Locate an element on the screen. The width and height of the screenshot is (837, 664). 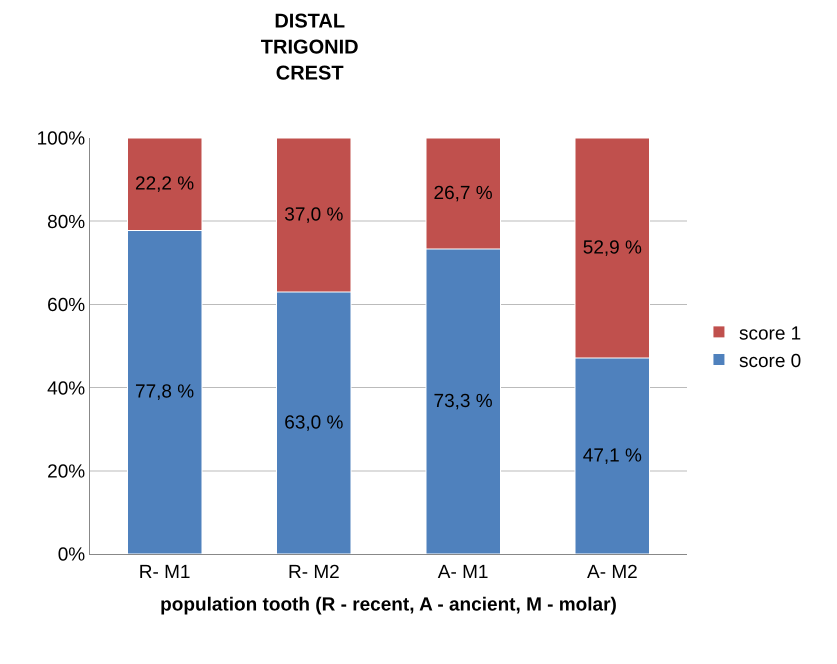
chart-title: DISTAL TRIGONID CREST is located at coordinates (309, 47).